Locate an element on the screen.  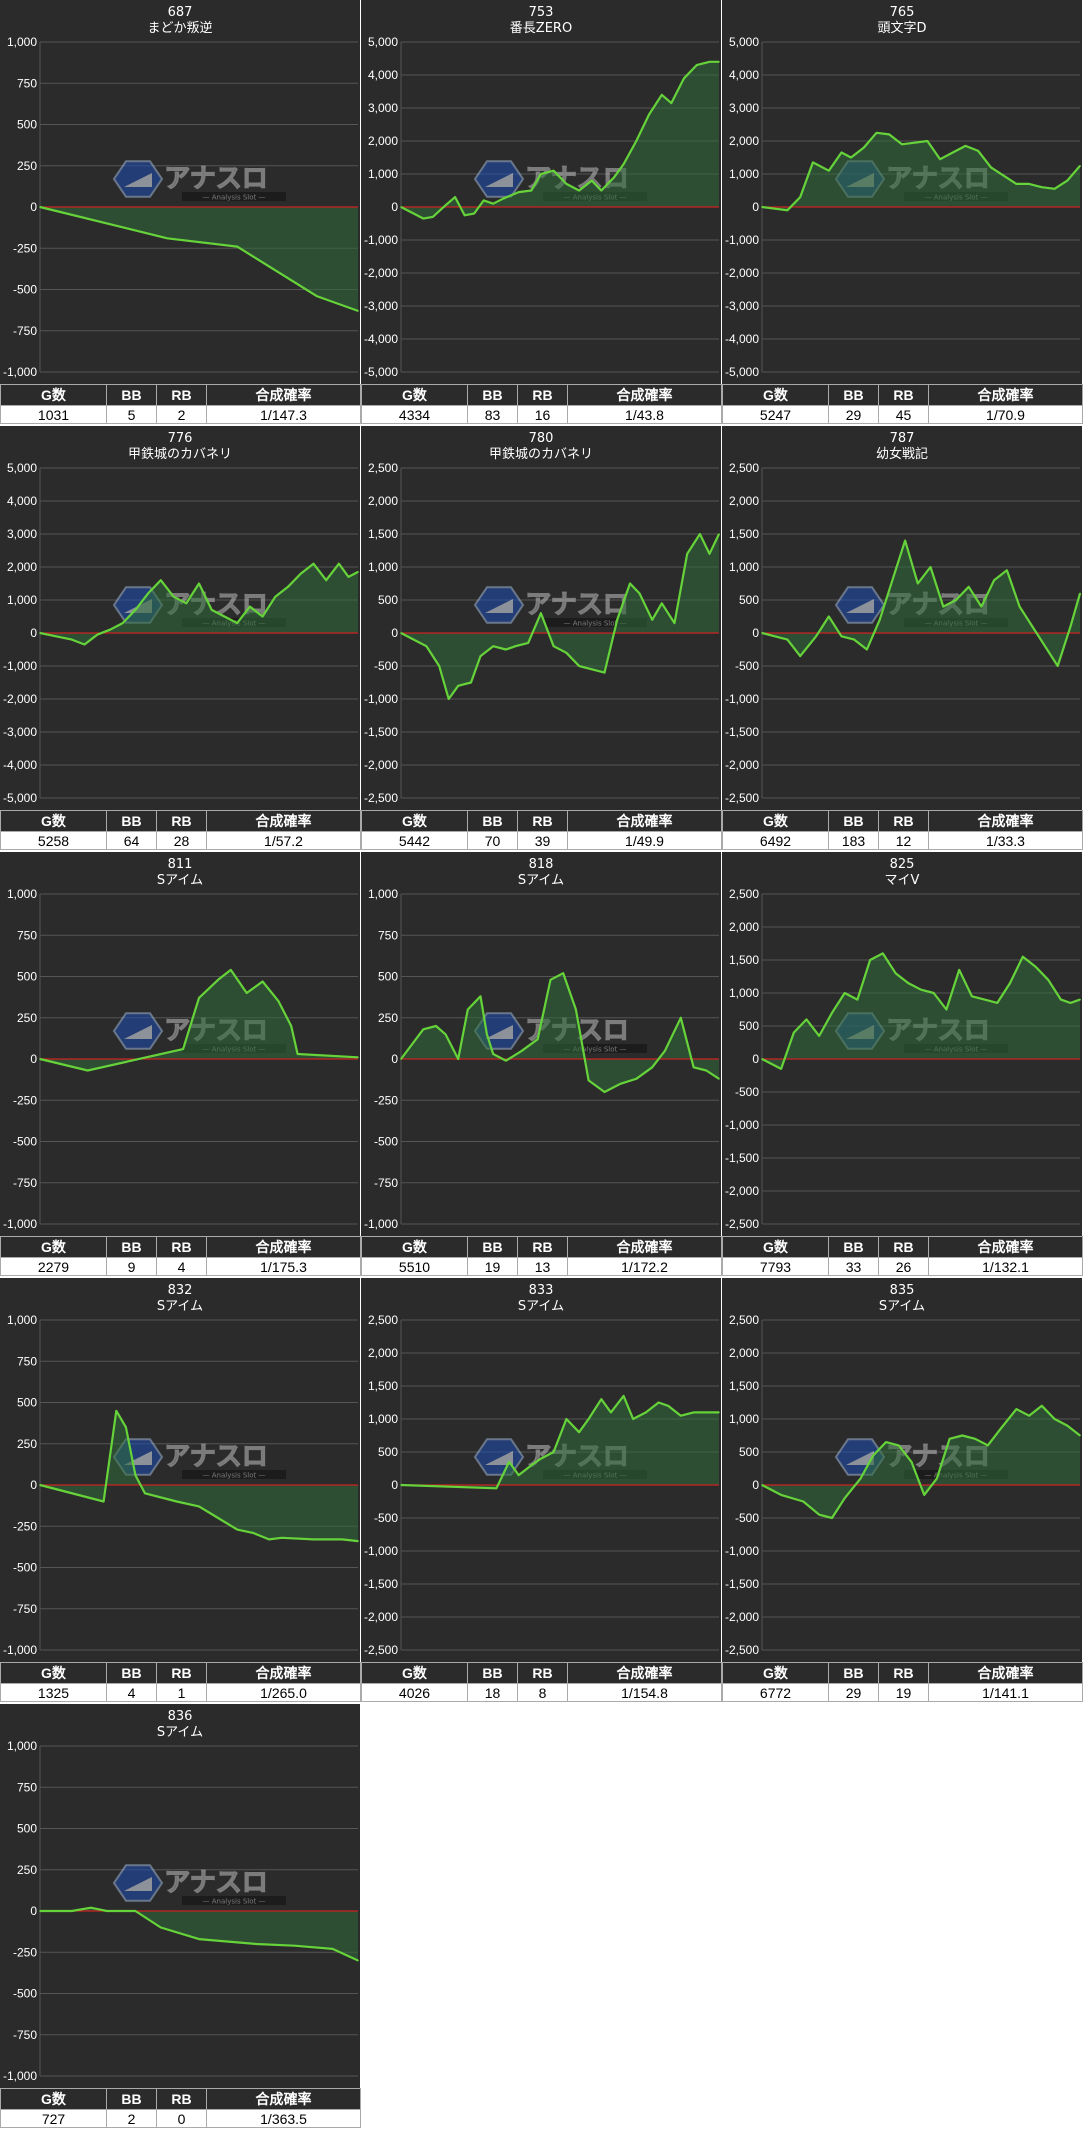
watermark-subtext: — Analysis Slot — is located at coordinates (234, 1476).